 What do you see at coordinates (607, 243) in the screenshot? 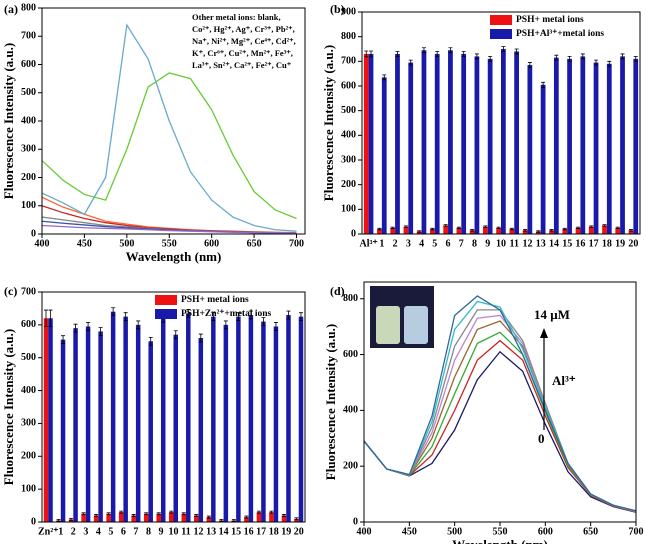
I see `x-tick-label: 18` at bounding box center [607, 243].